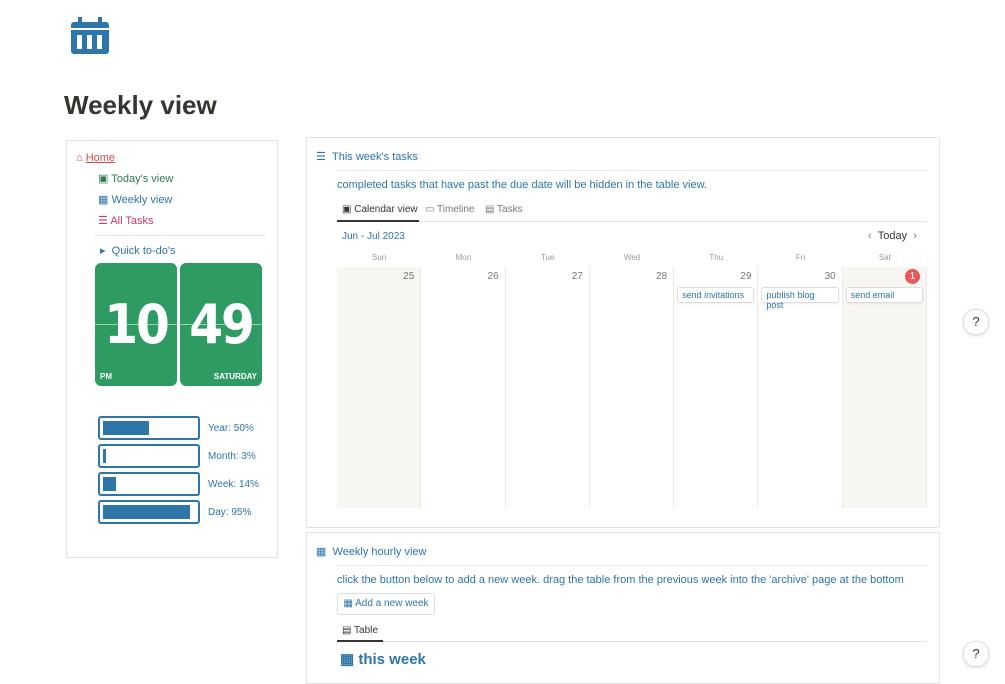 The image size is (1005, 684). What do you see at coordinates (800, 257) in the screenshot?
I see `weekday: Fri` at bounding box center [800, 257].